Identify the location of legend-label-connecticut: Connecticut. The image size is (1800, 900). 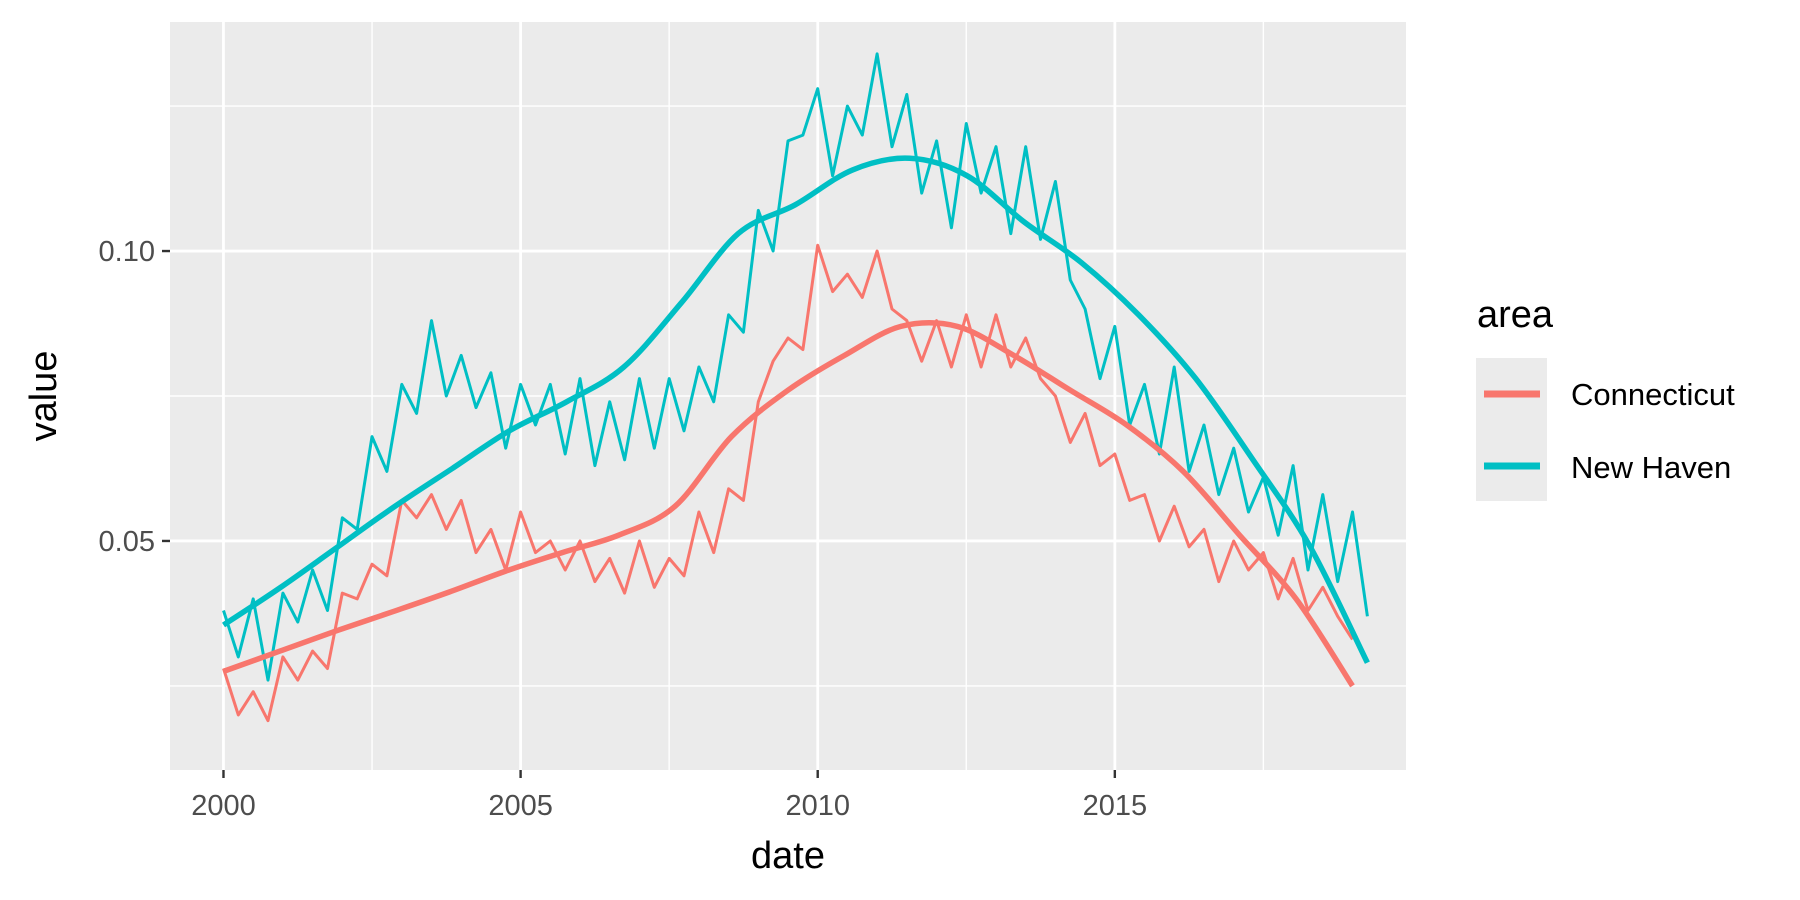
(1653, 394).